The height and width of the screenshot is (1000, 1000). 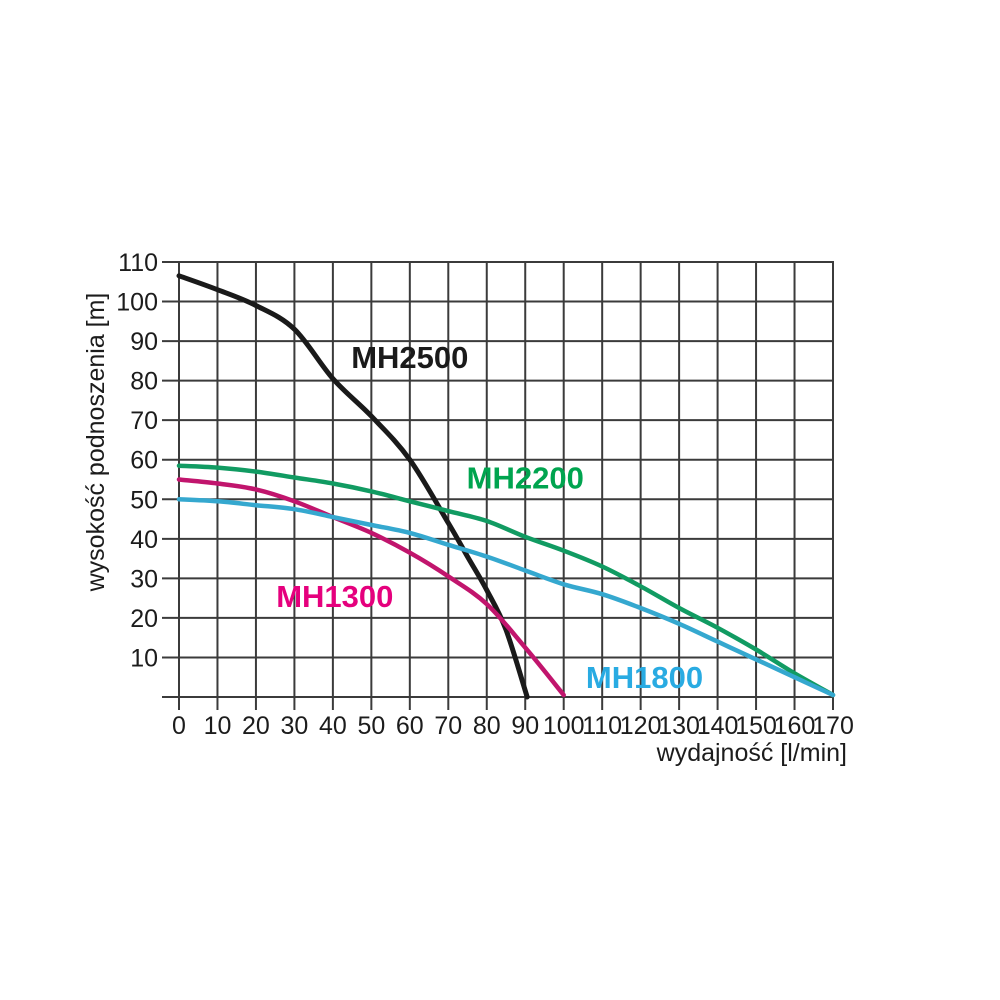 I want to click on y-tick-label-40: 40, so click(x=144, y=540).